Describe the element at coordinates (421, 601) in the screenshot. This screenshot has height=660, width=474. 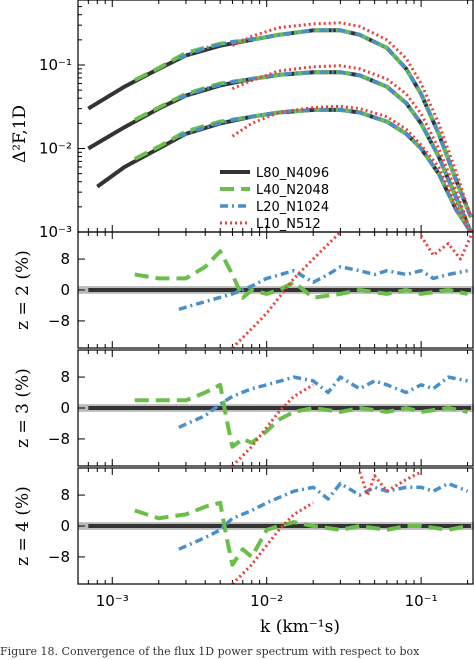
I see `x-tick-label: 10⁻¹` at that location.